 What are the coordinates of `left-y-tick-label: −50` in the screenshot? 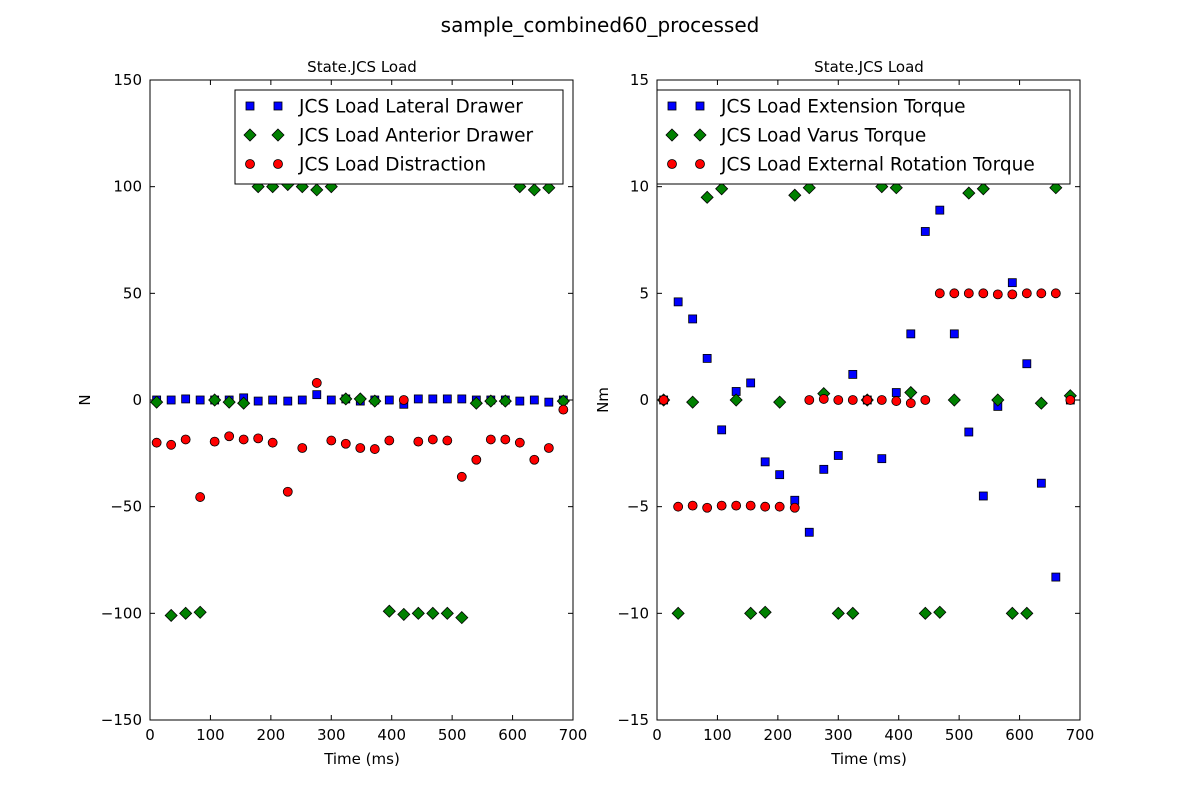 It's located at (126, 507).